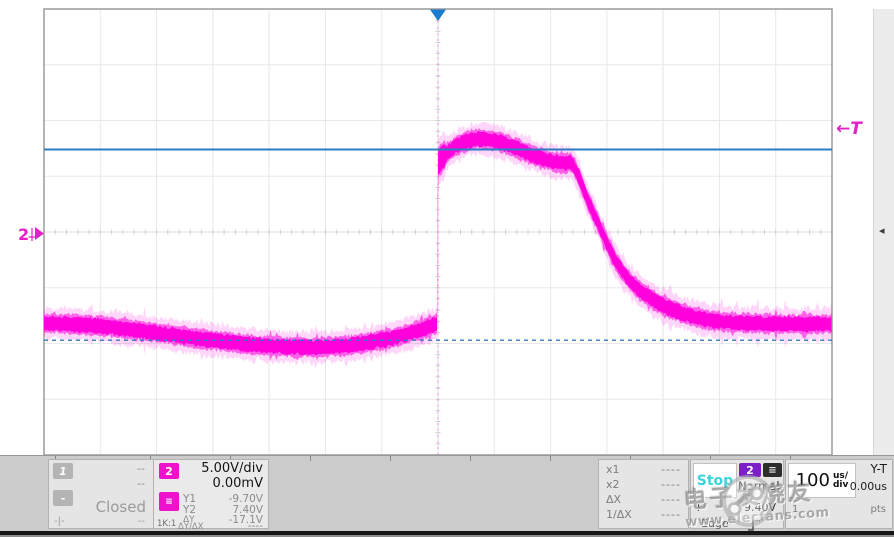 The height and width of the screenshot is (537, 894). What do you see at coordinates (438, 15) in the screenshot?
I see `trigger-position-marker-icon` at bounding box center [438, 15].